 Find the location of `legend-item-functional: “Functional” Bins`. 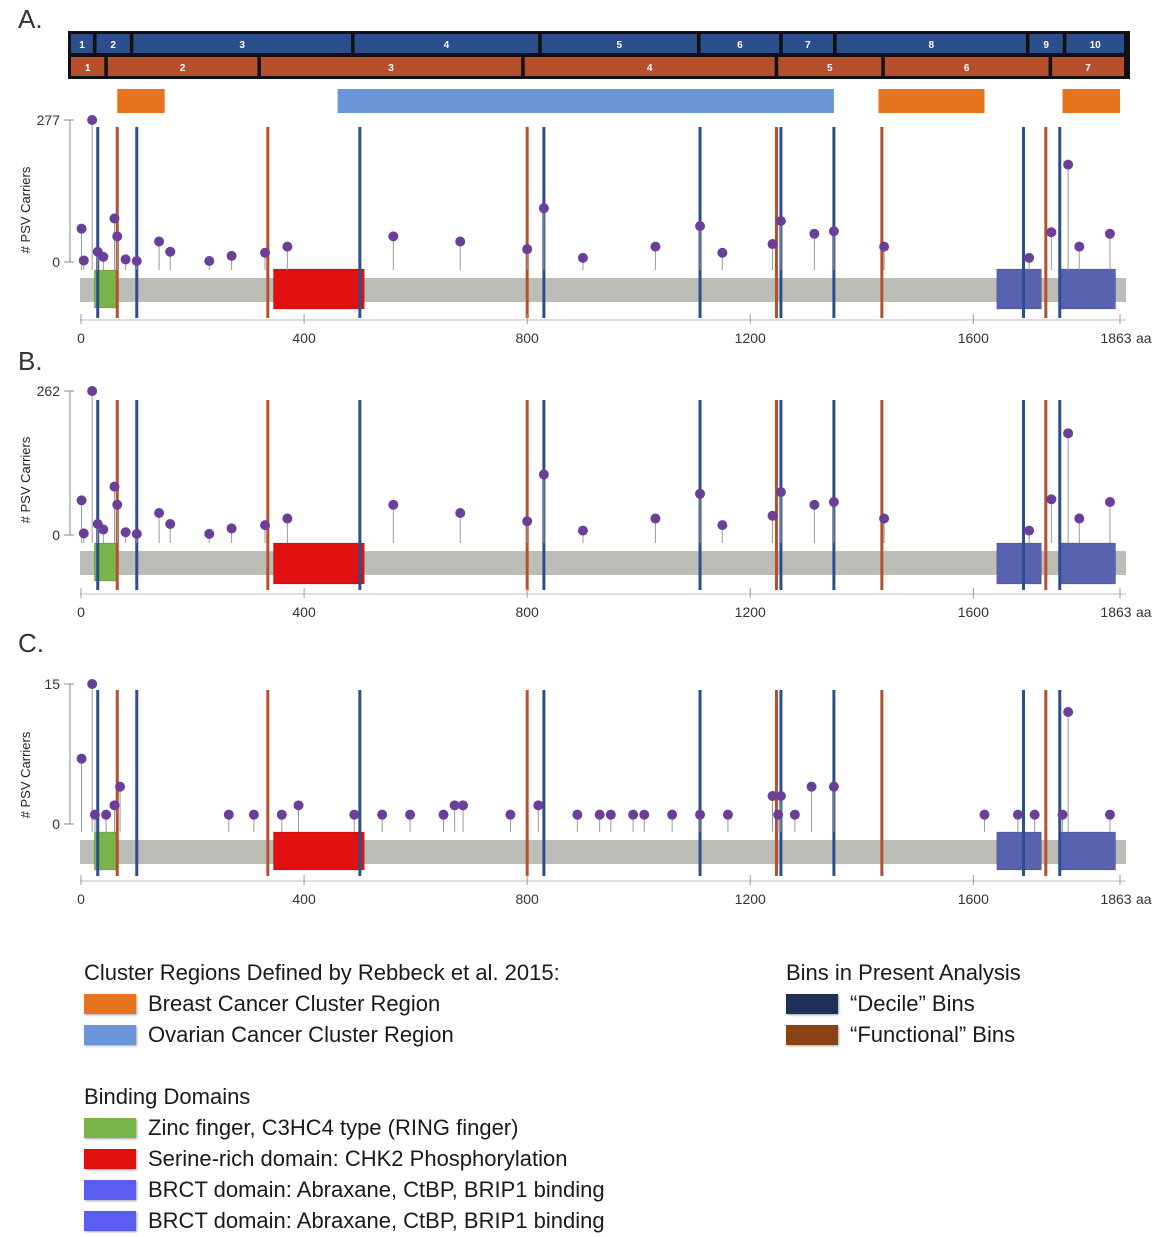

legend-item-functional: “Functional” Bins is located at coordinates (903, 1034).